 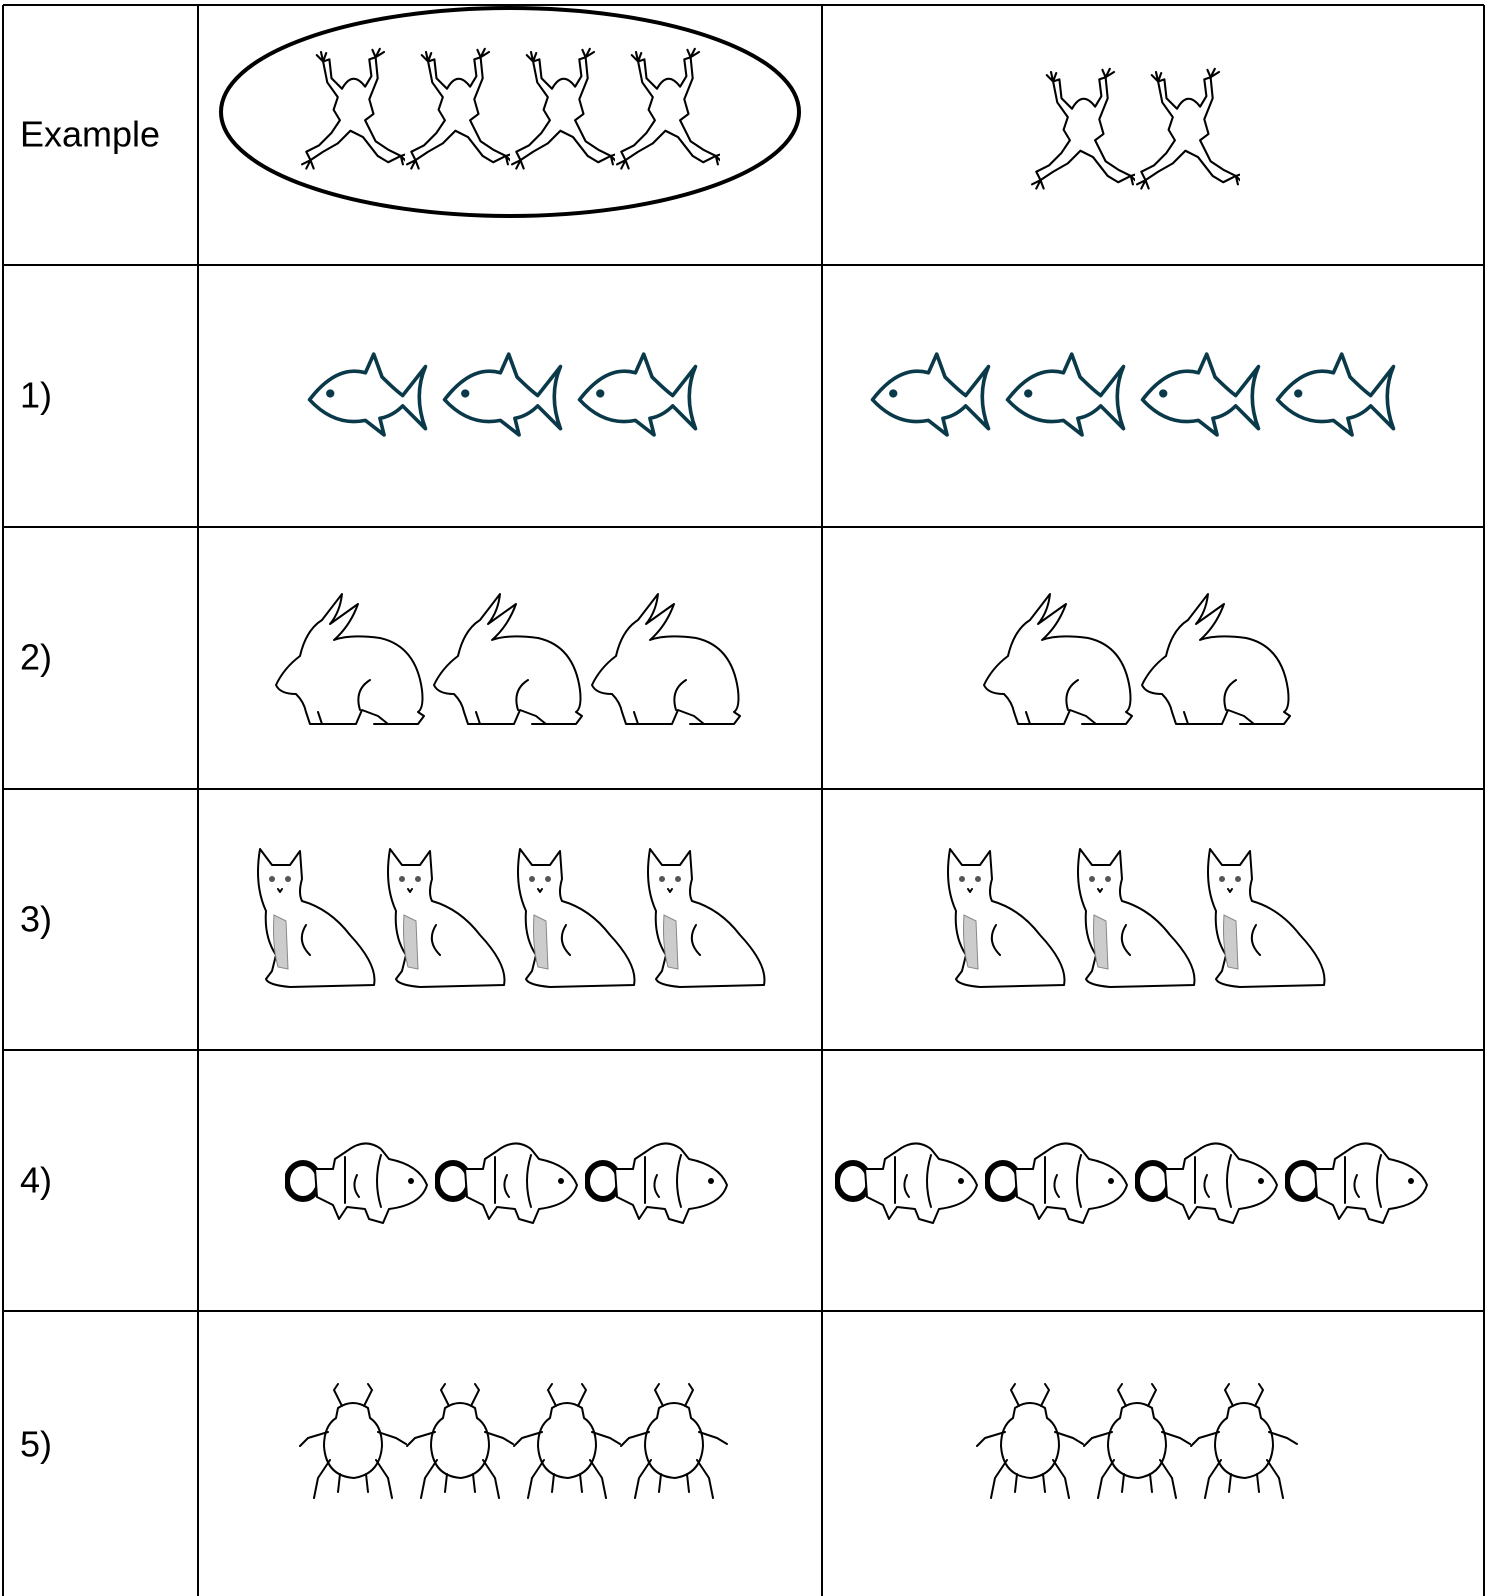 I want to click on row-label: 5), so click(x=36, y=1444).